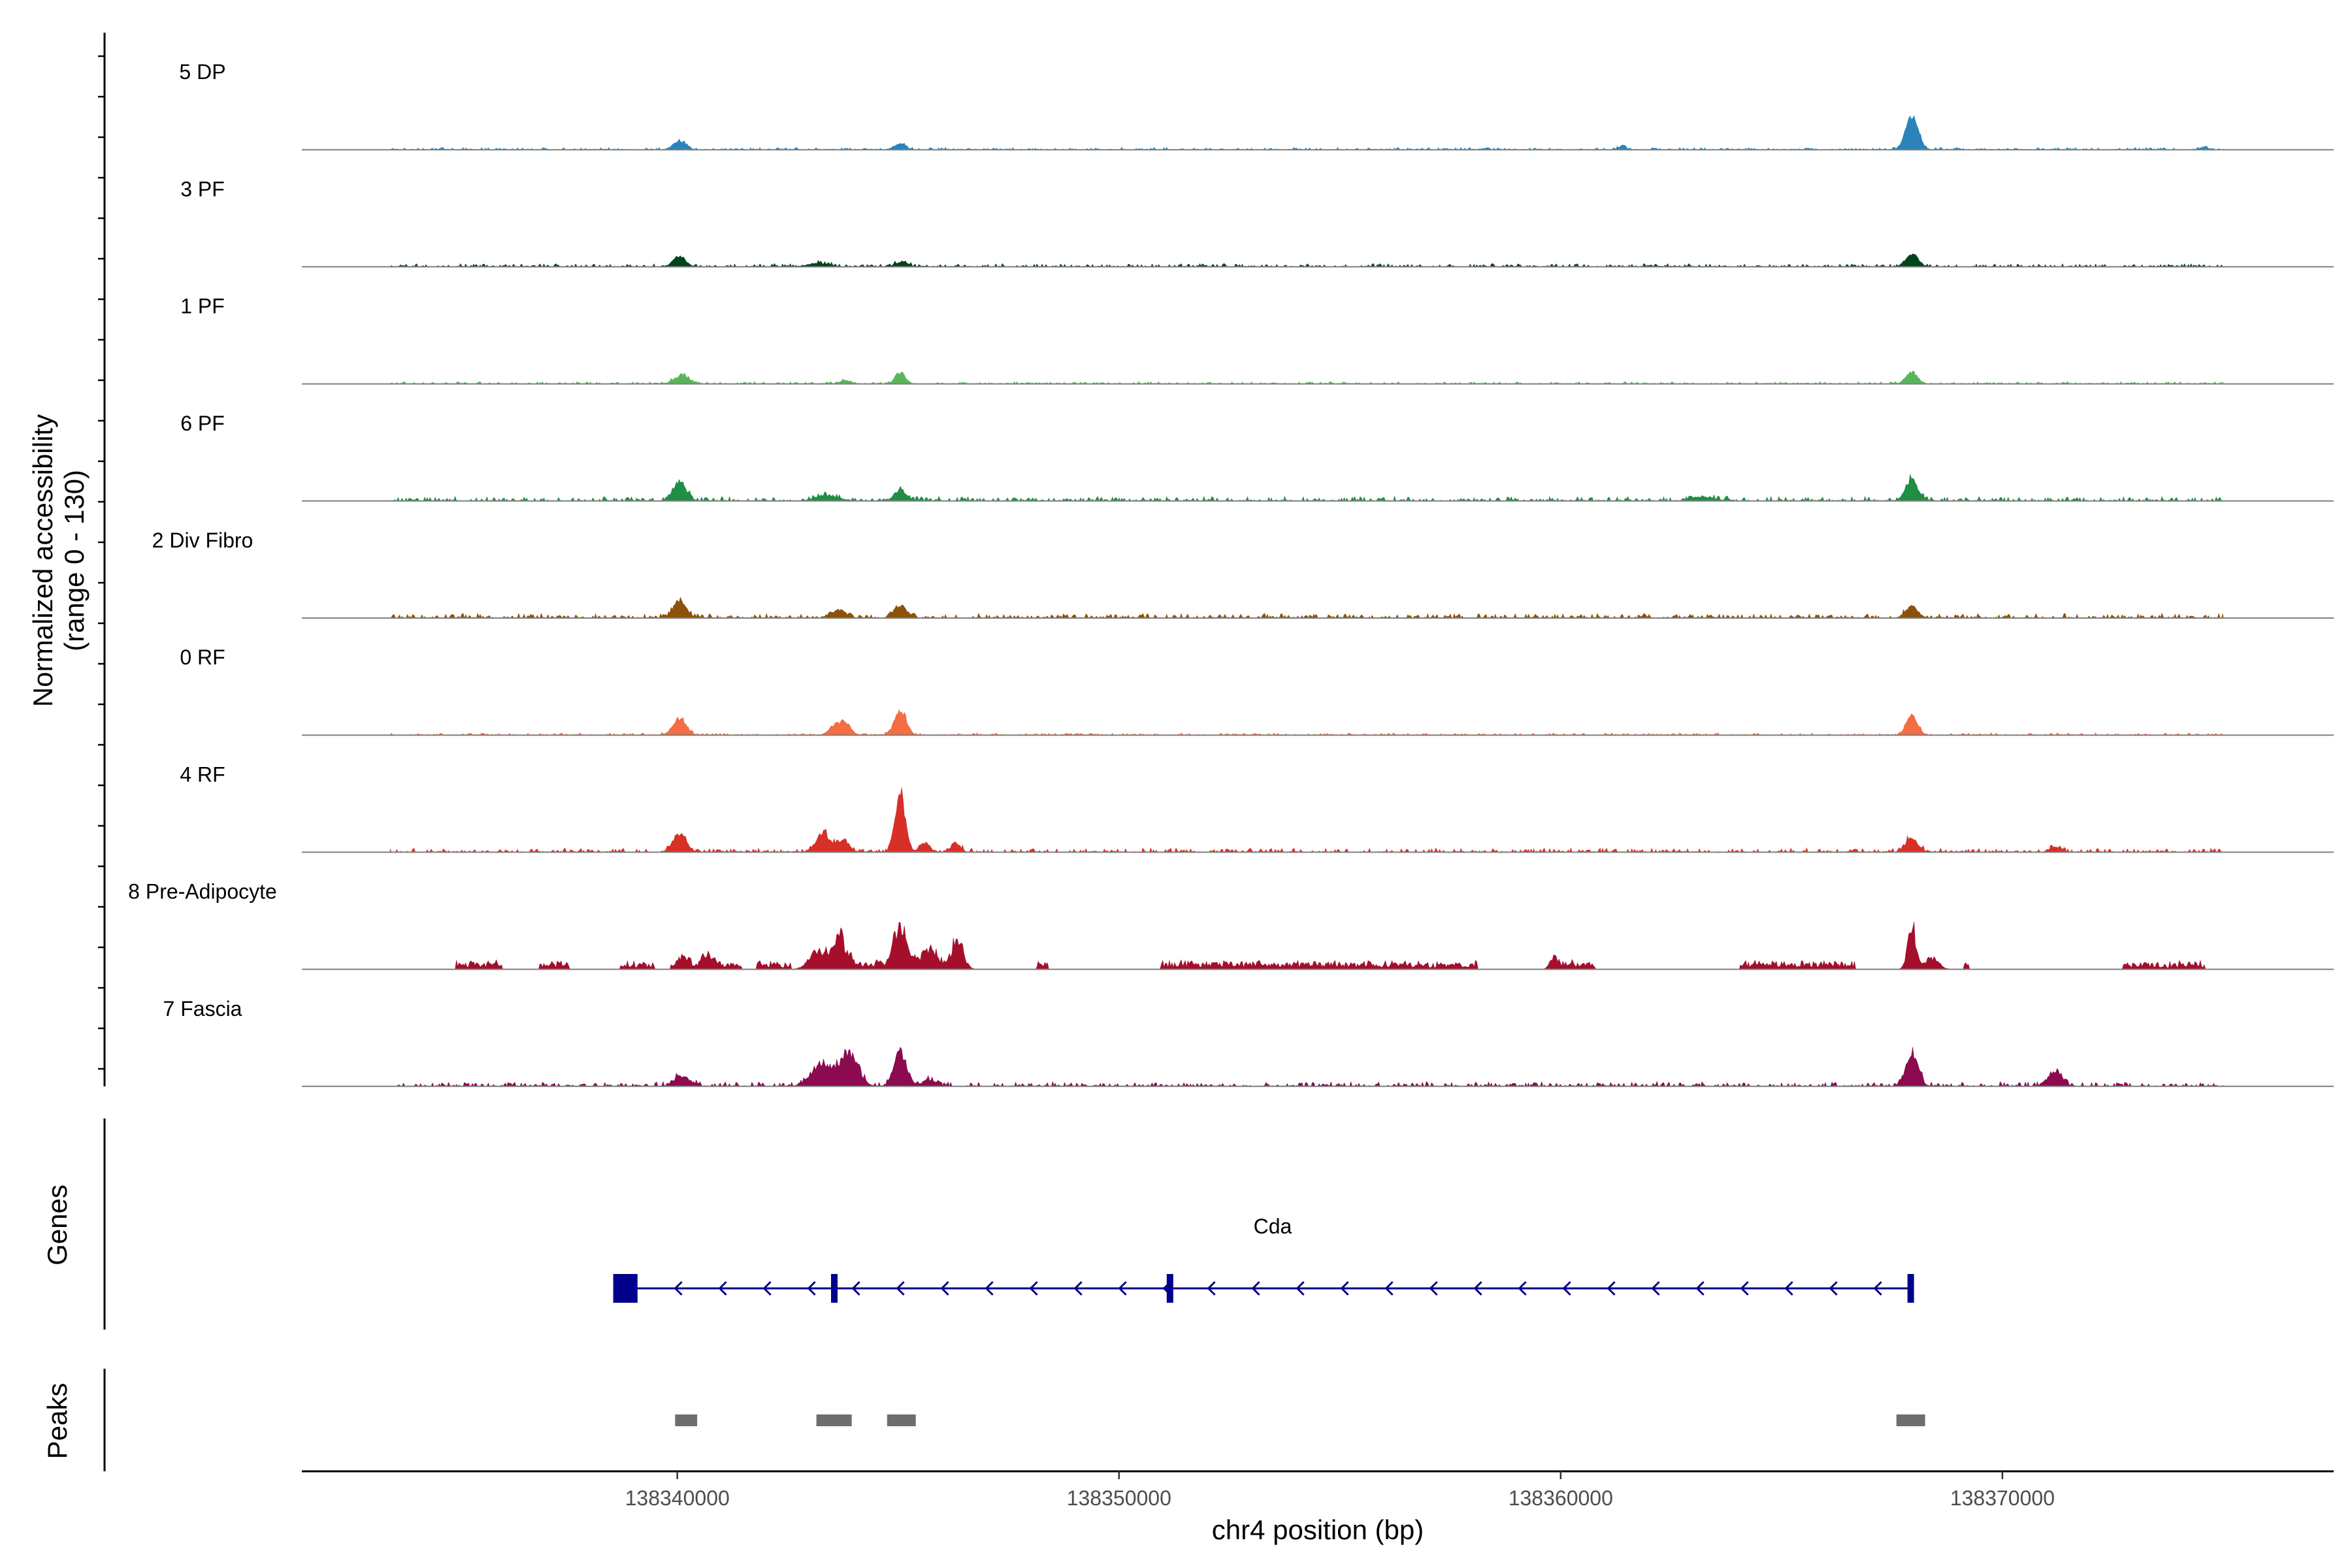  I want to click on peak-marks, so click(1300, 1420).